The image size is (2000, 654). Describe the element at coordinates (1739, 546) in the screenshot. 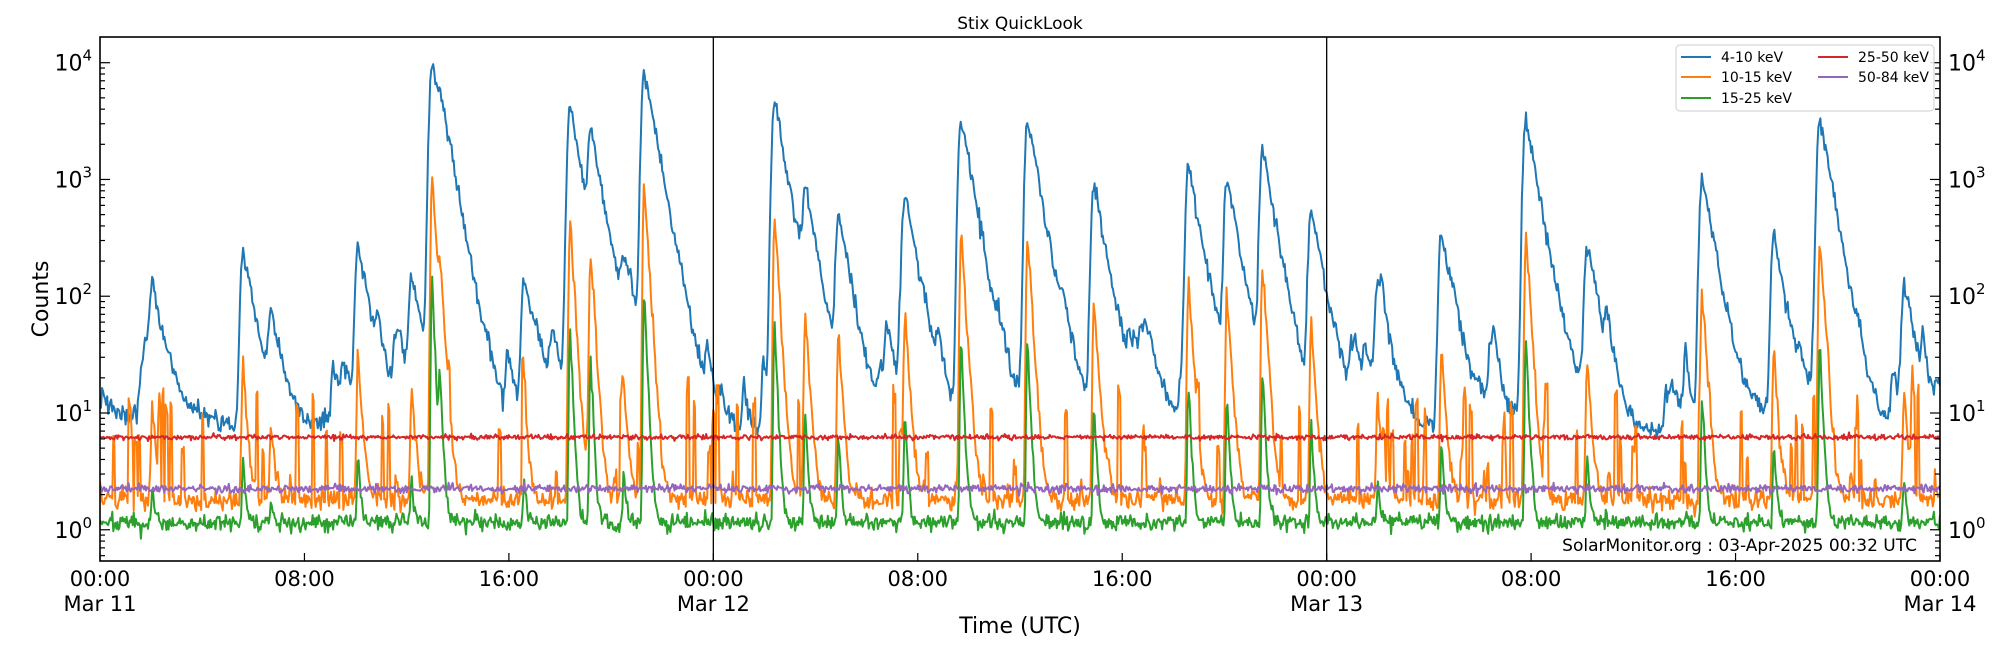

I see `annotation-text: SolarMonitor.org : 03-Apr-2025 00:32 UTC` at that location.